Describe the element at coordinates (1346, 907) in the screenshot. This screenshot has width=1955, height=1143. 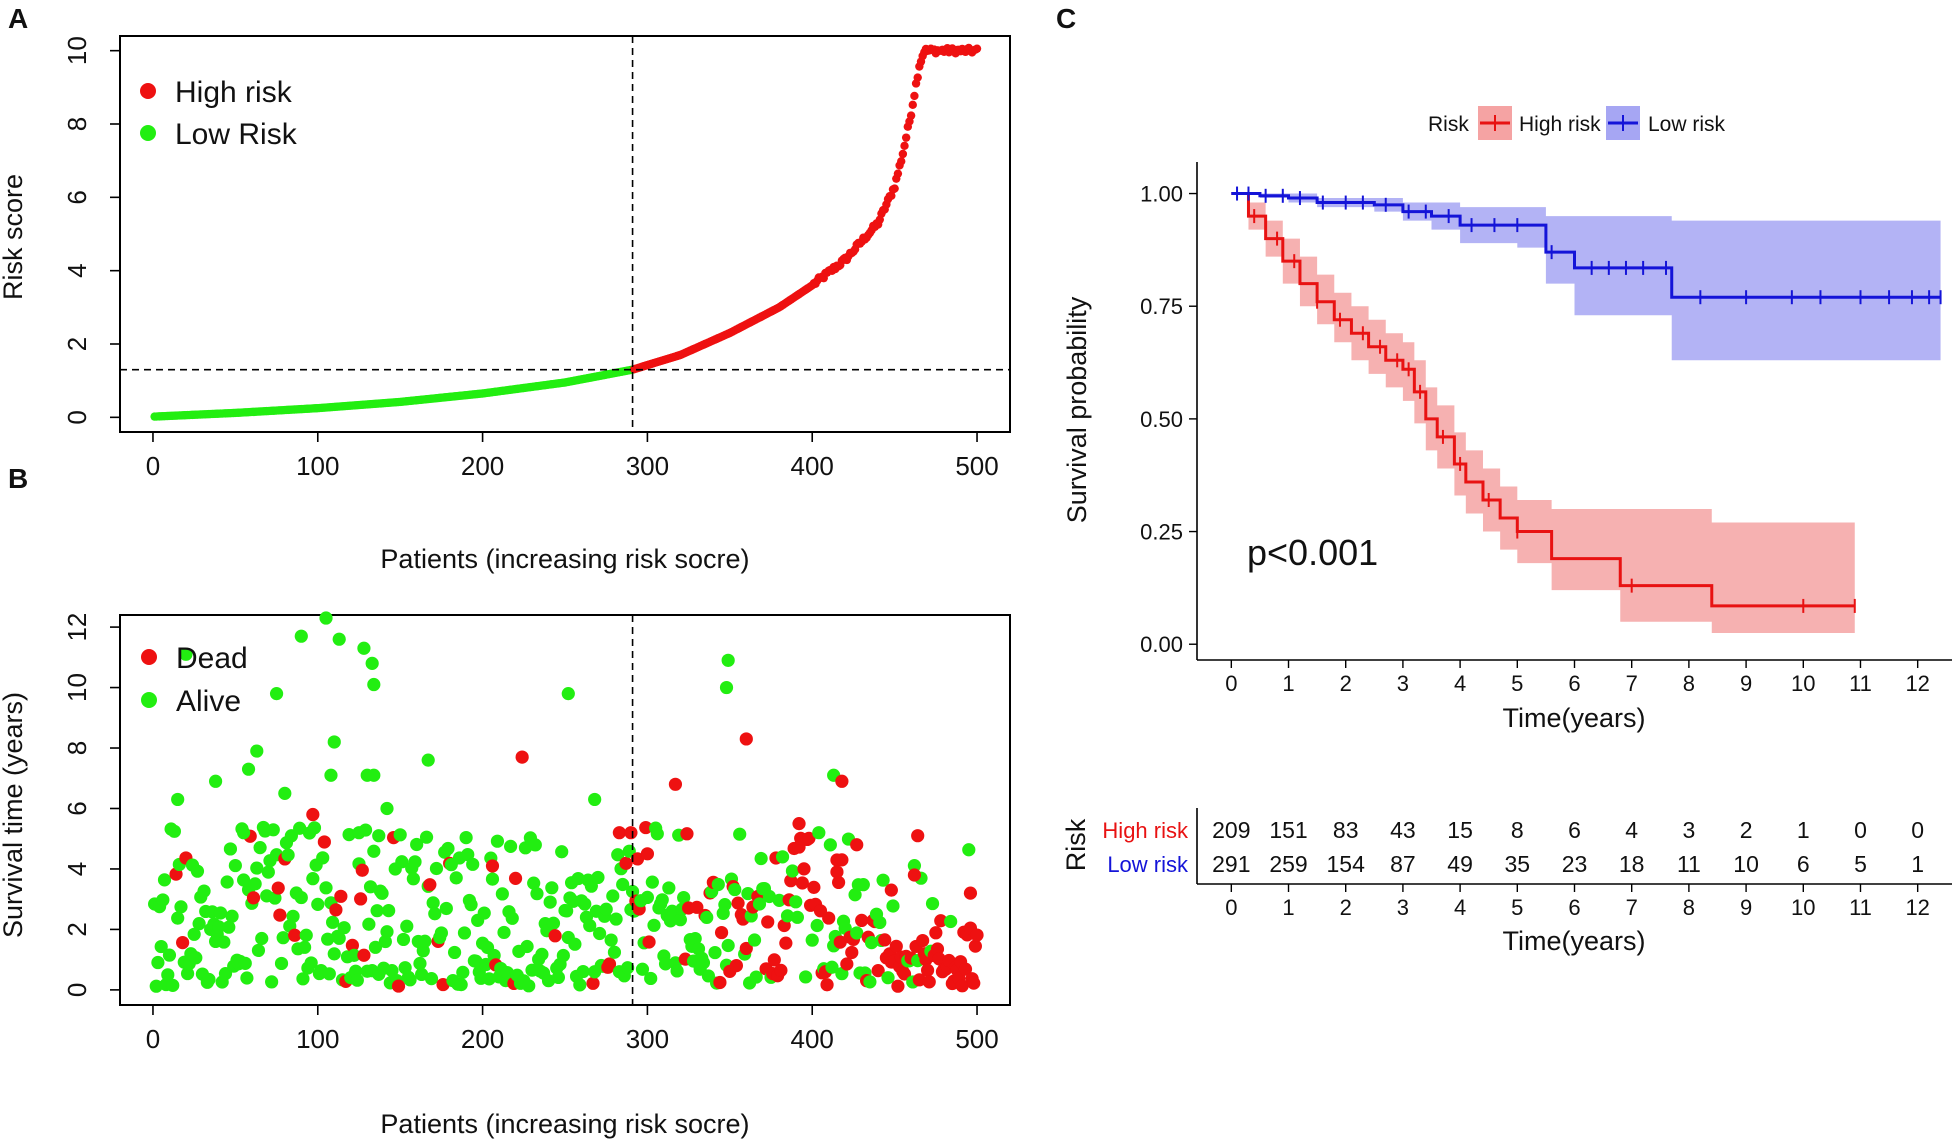
I see `rt-xtick-label: 2` at that location.